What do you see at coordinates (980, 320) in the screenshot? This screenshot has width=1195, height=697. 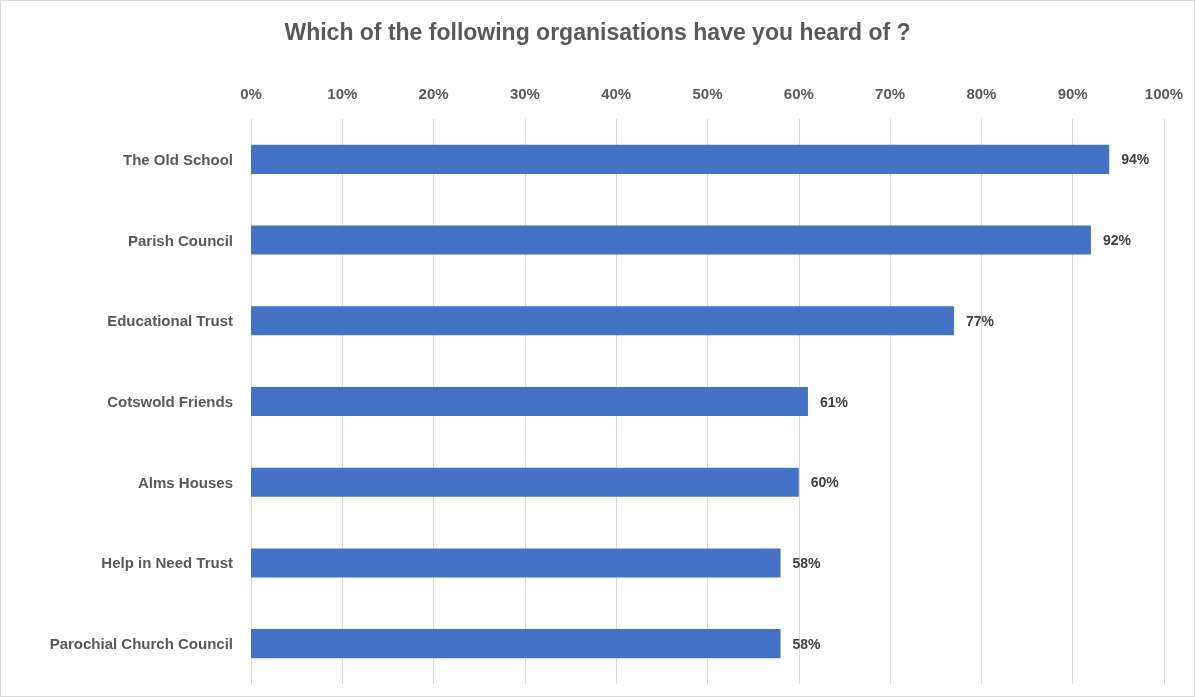 I see `data-label: 77%` at bounding box center [980, 320].